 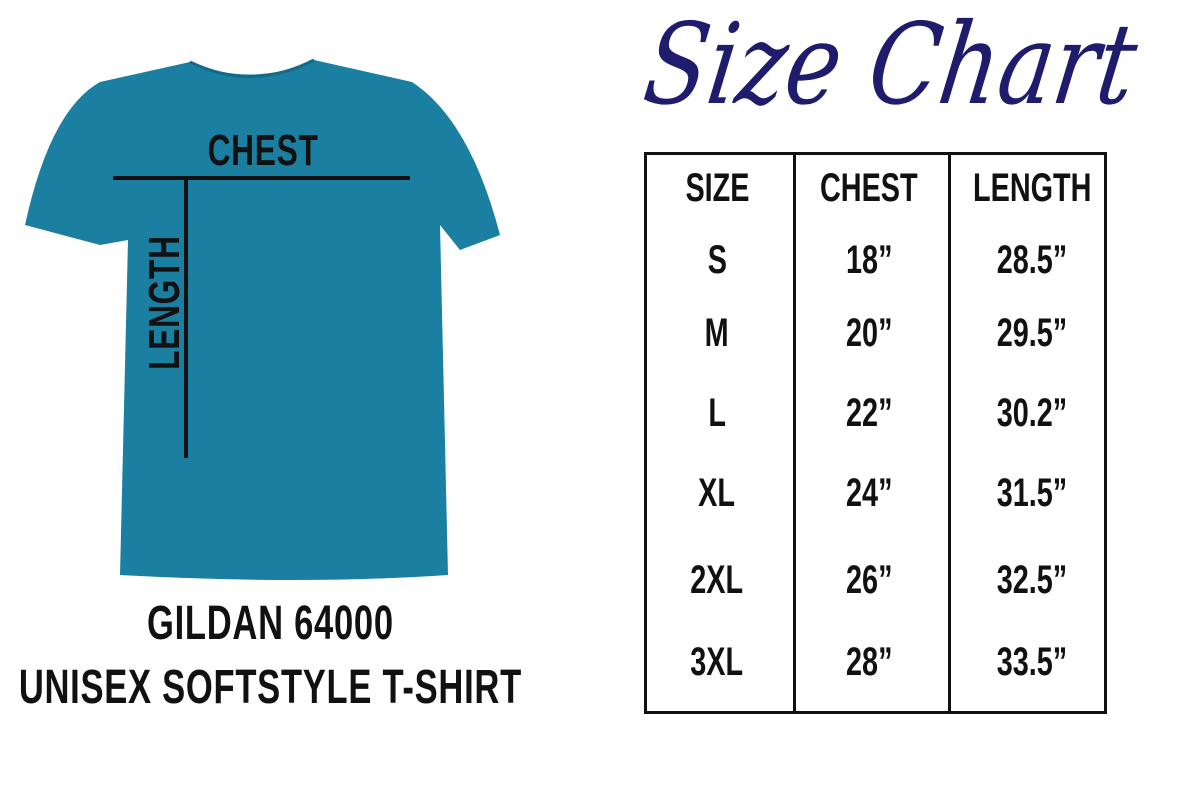 I want to click on table-cell-chest: 18”, so click(x=869, y=260).